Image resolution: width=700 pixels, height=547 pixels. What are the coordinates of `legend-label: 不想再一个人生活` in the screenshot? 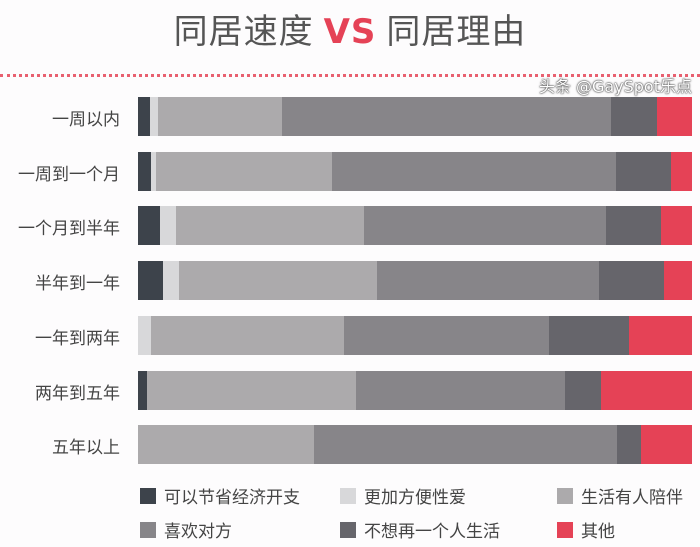 It's located at (432, 532).